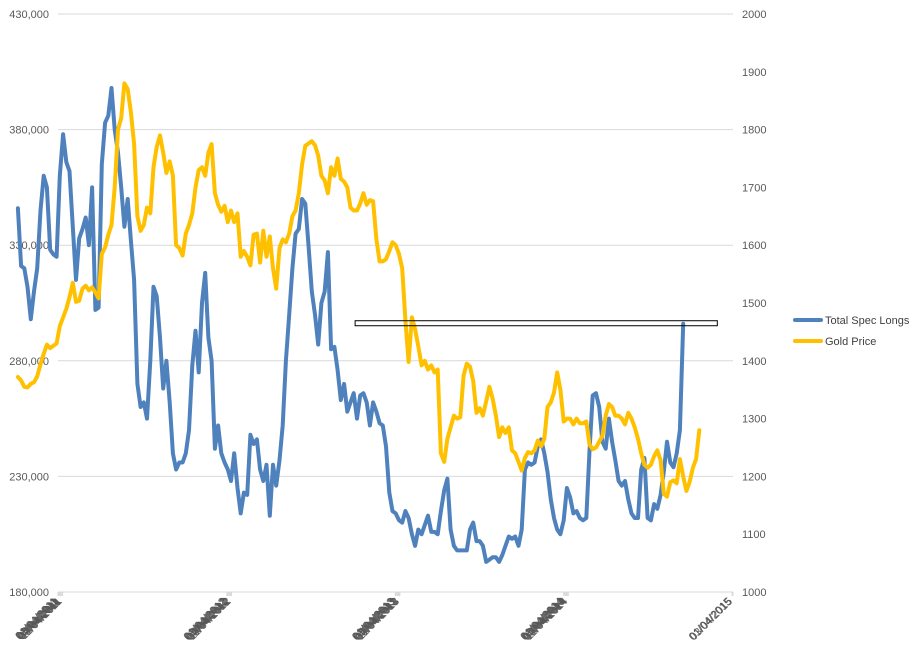 Image resolution: width=910 pixels, height=661 pixels. Describe the element at coordinates (851, 331) in the screenshot. I see `legend: Total Spec Longs Gold Price` at that location.